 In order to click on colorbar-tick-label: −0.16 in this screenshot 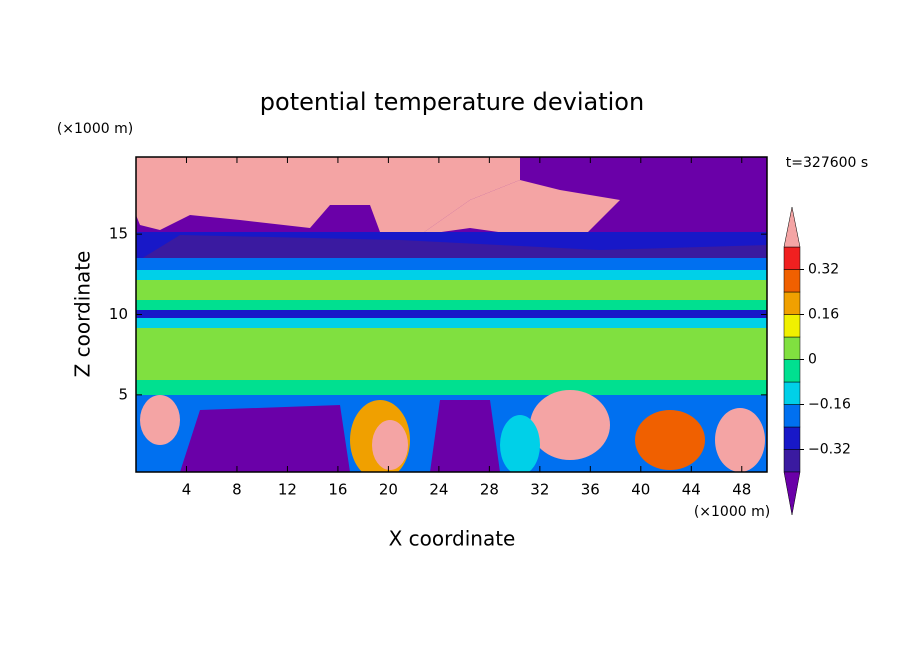, I will do `click(829, 405)`.